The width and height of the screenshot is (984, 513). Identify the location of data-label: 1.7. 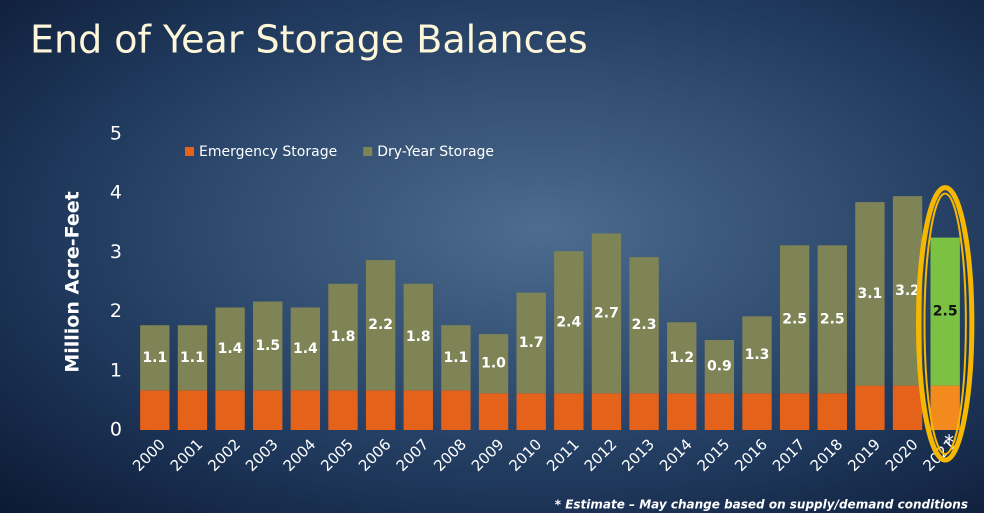
(531, 343).